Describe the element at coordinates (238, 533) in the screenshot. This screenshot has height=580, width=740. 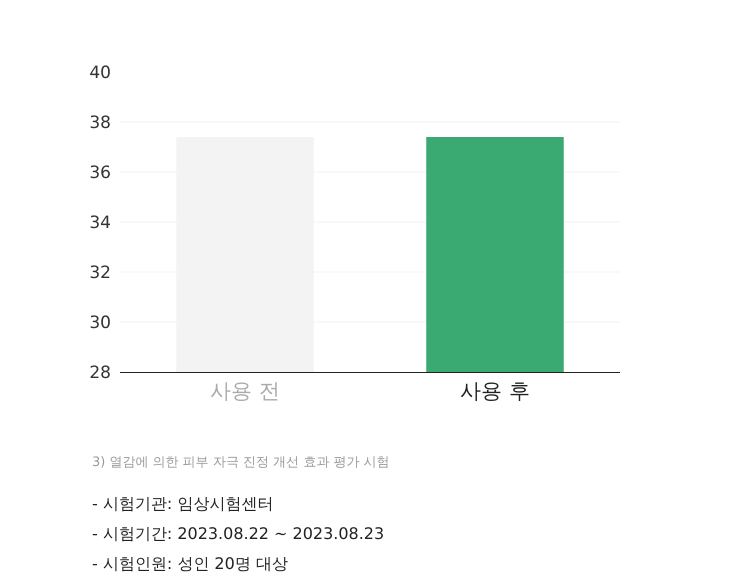
I see `text: - 시험기간: 2023.08.22 ~ 2023.08.23` at that location.